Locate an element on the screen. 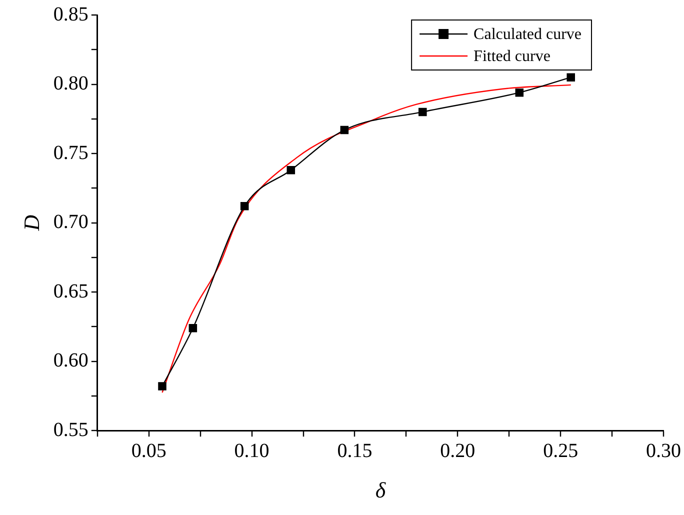  y-tick-label: 0.85 is located at coordinates (70, 14).